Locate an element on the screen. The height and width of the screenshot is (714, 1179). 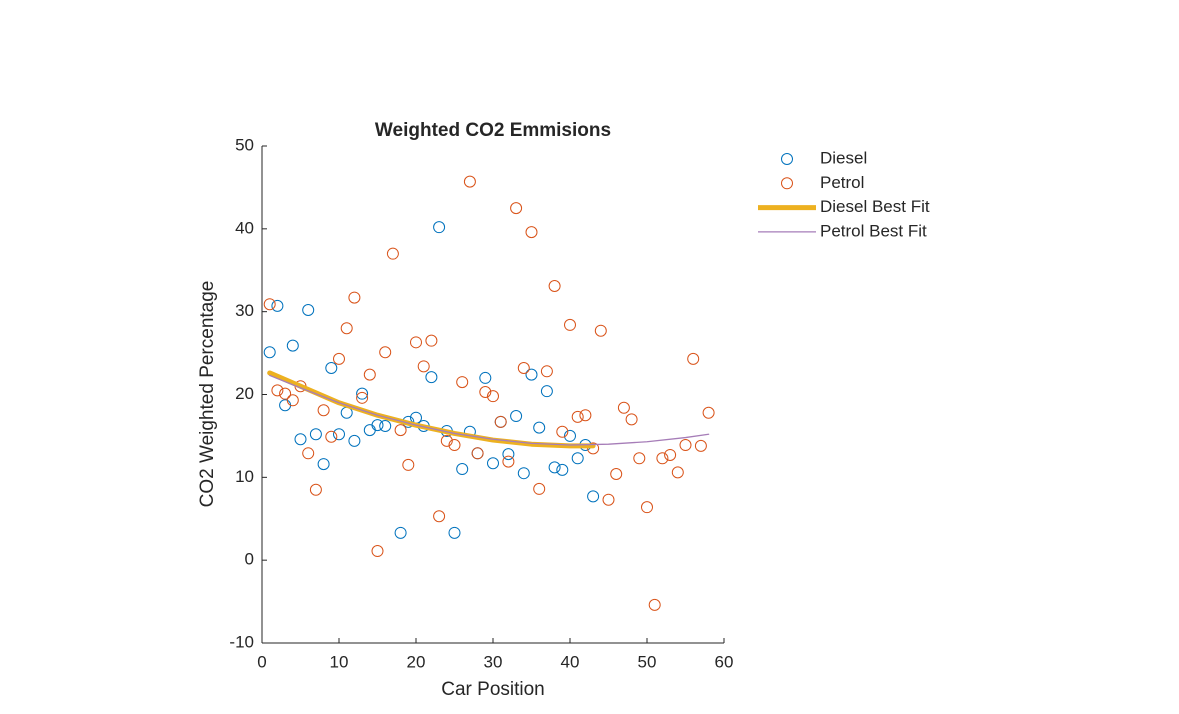
fit-line is located at coordinates (489, 410).